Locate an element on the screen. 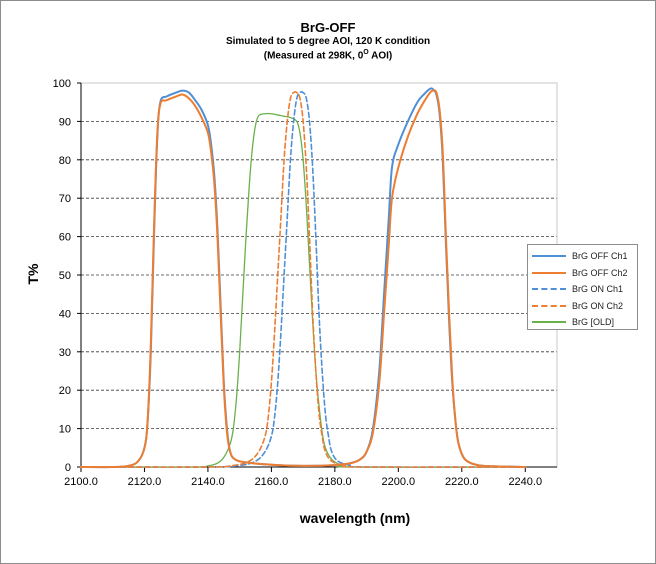 The height and width of the screenshot is (564, 656). legend-item-brg-on-ch1: BrG ON Ch1 is located at coordinates (582, 289).